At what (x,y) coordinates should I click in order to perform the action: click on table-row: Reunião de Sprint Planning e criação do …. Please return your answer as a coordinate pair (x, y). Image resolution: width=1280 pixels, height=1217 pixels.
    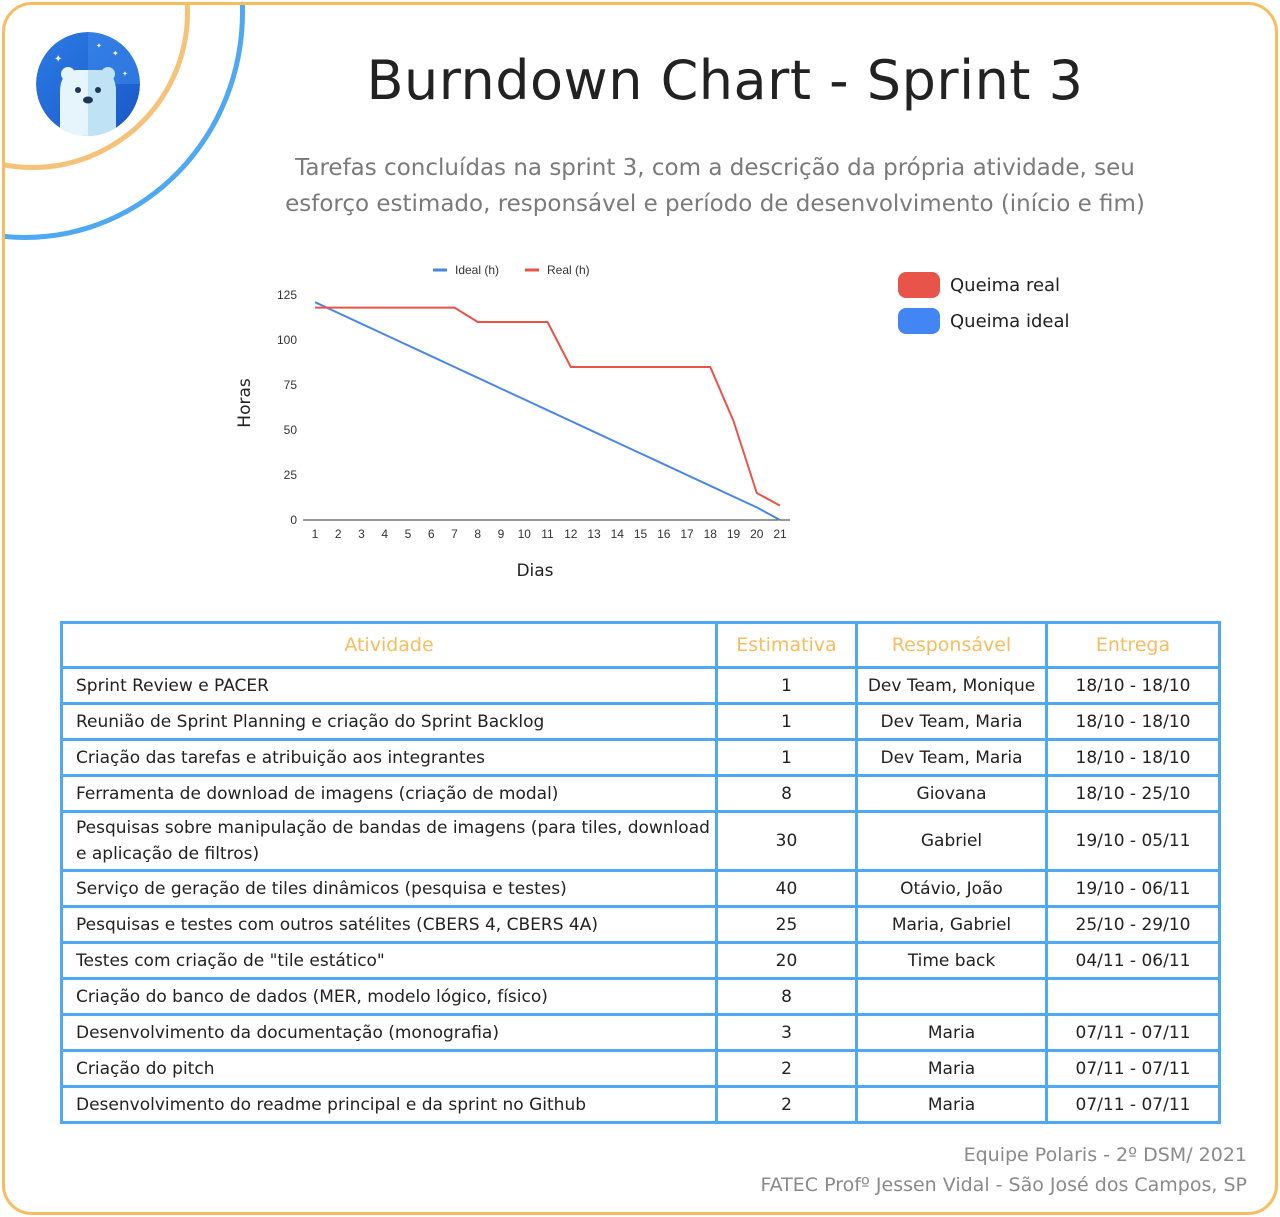
    Looking at the image, I should click on (640, 721).